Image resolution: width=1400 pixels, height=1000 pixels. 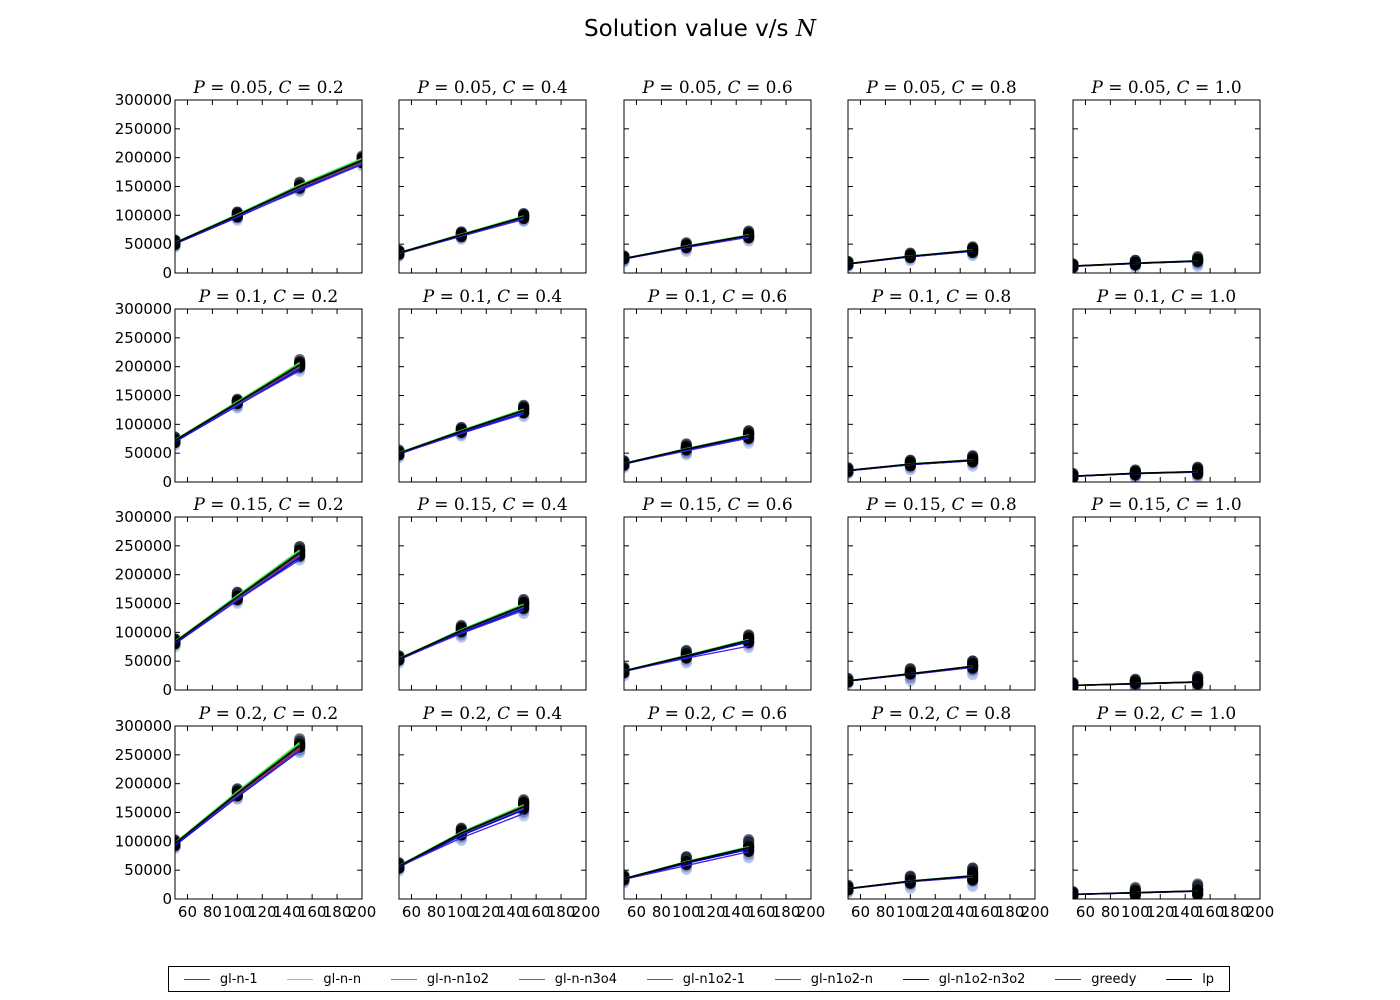 I want to click on legend-label: gl-n-1, so click(x=238, y=979).